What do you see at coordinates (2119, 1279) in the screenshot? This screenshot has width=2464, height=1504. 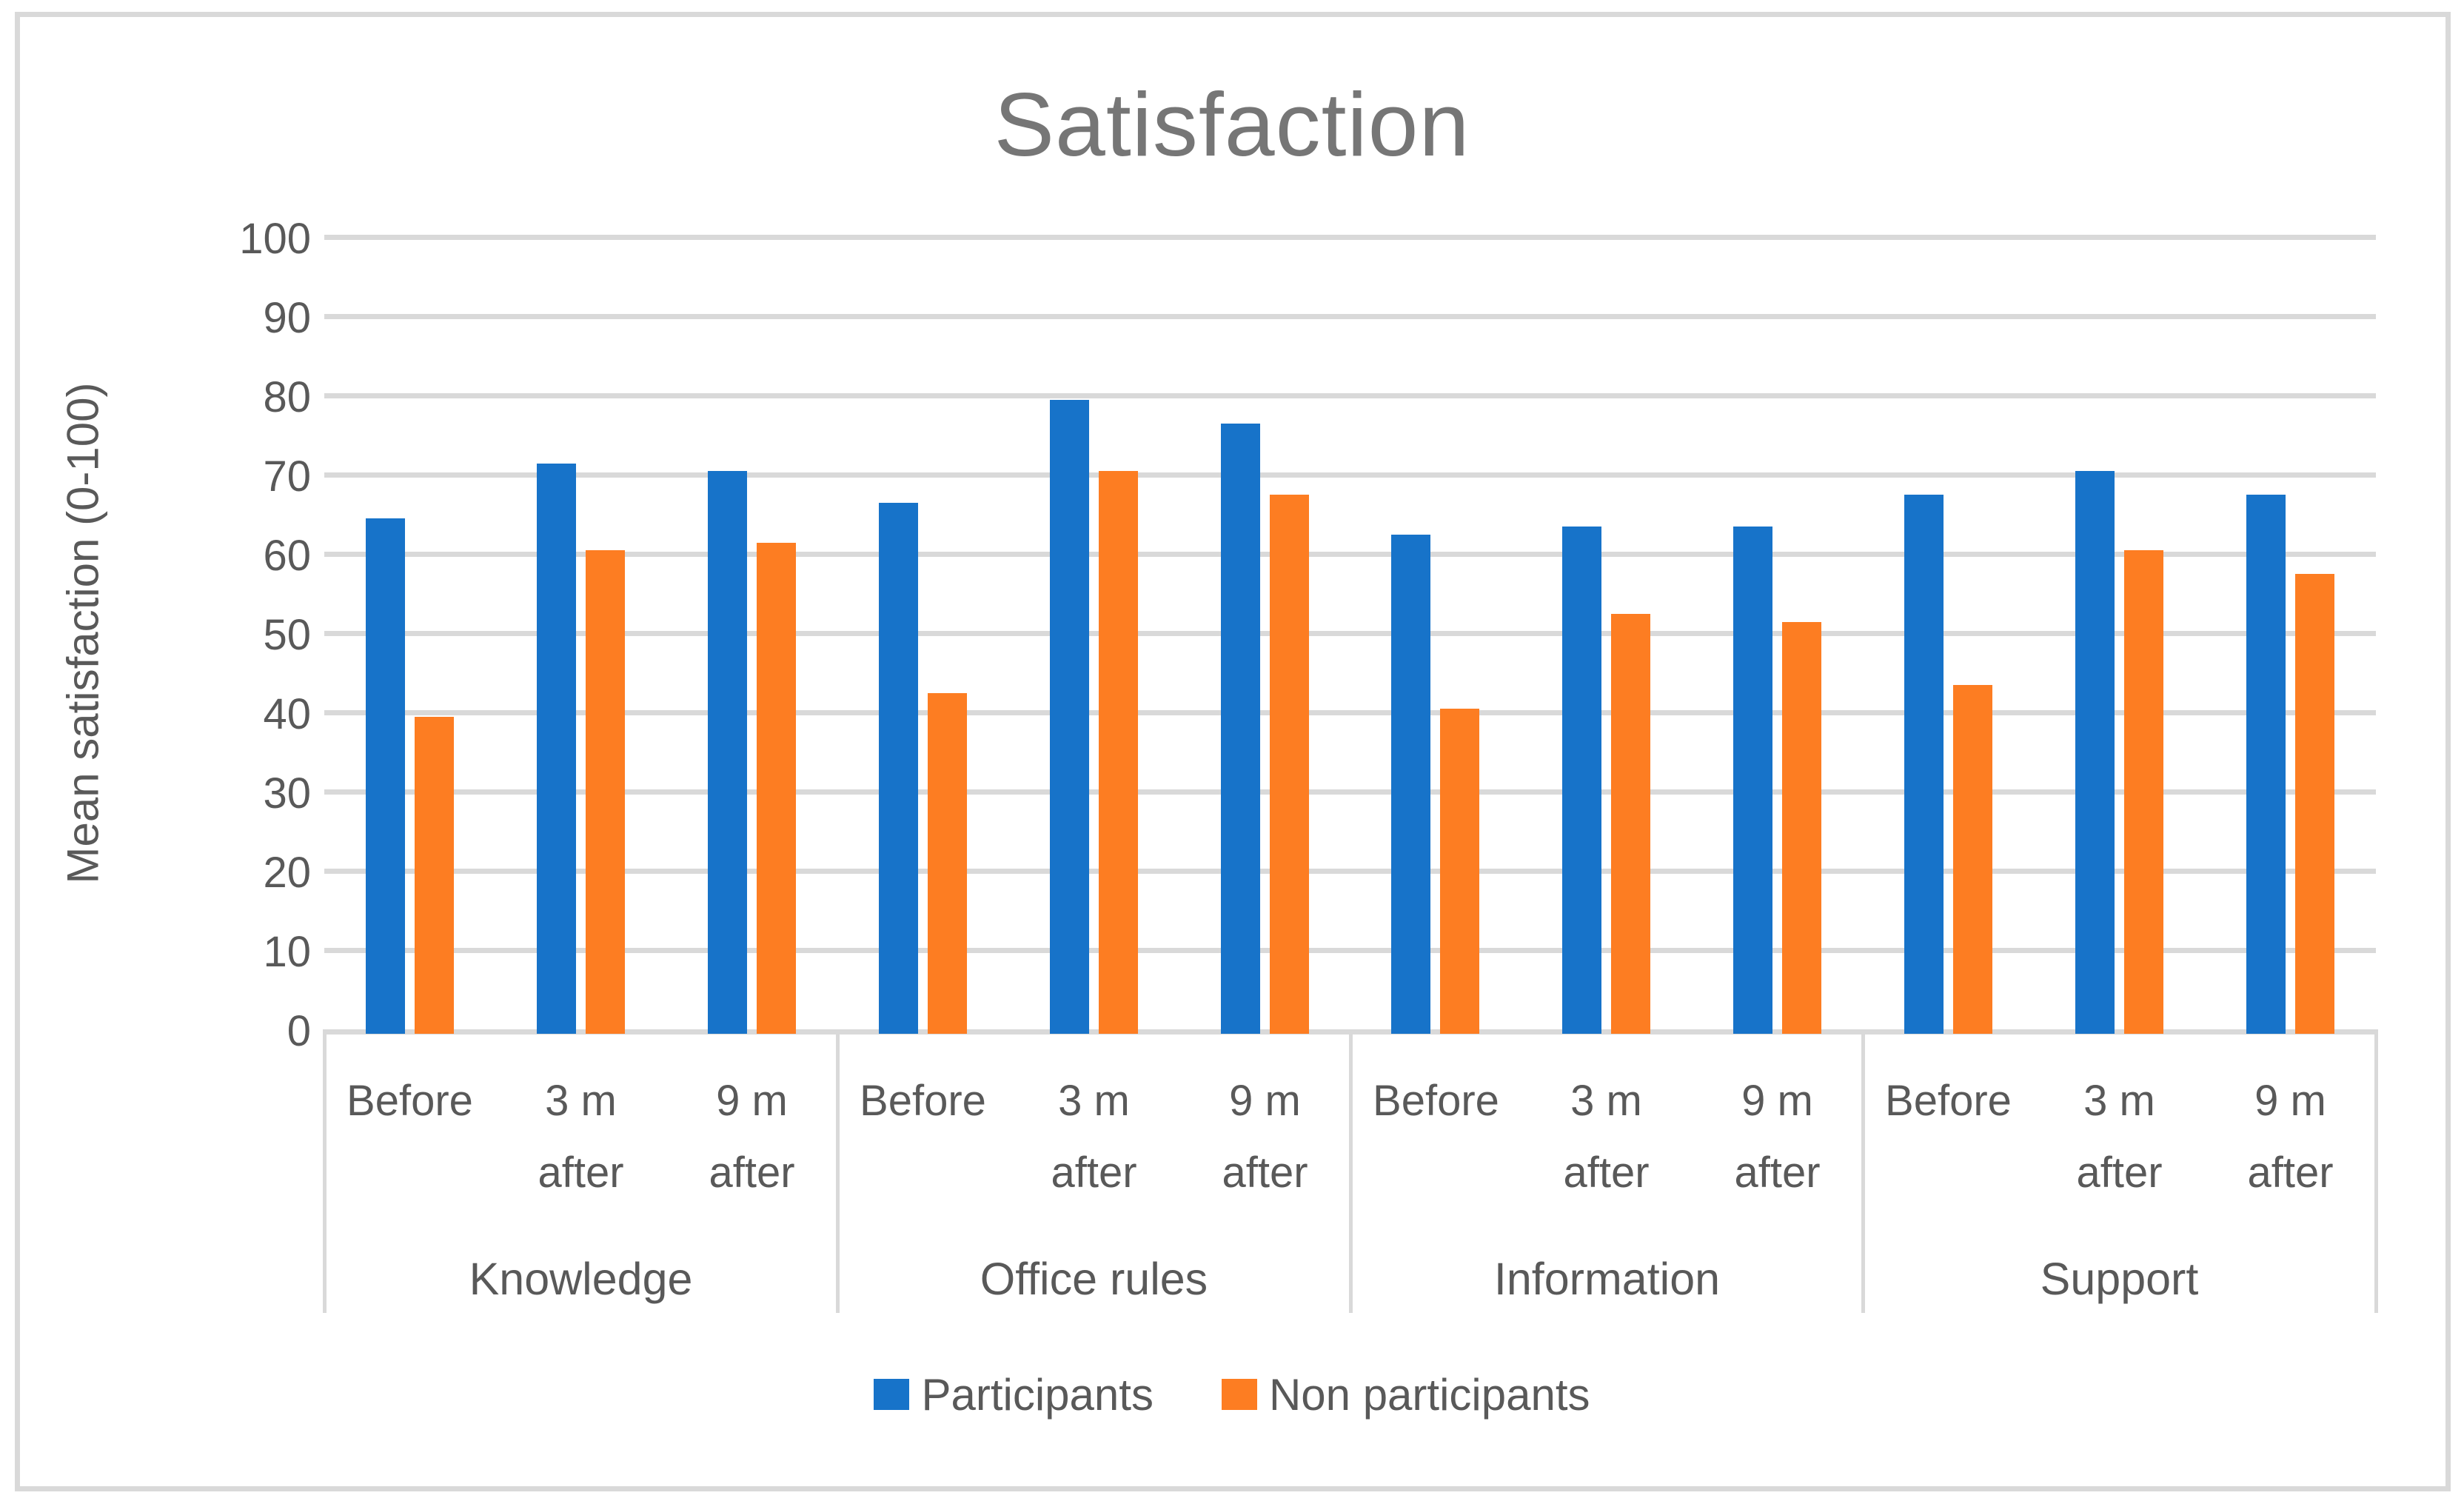 I see `group-label-support: Support` at bounding box center [2119, 1279].